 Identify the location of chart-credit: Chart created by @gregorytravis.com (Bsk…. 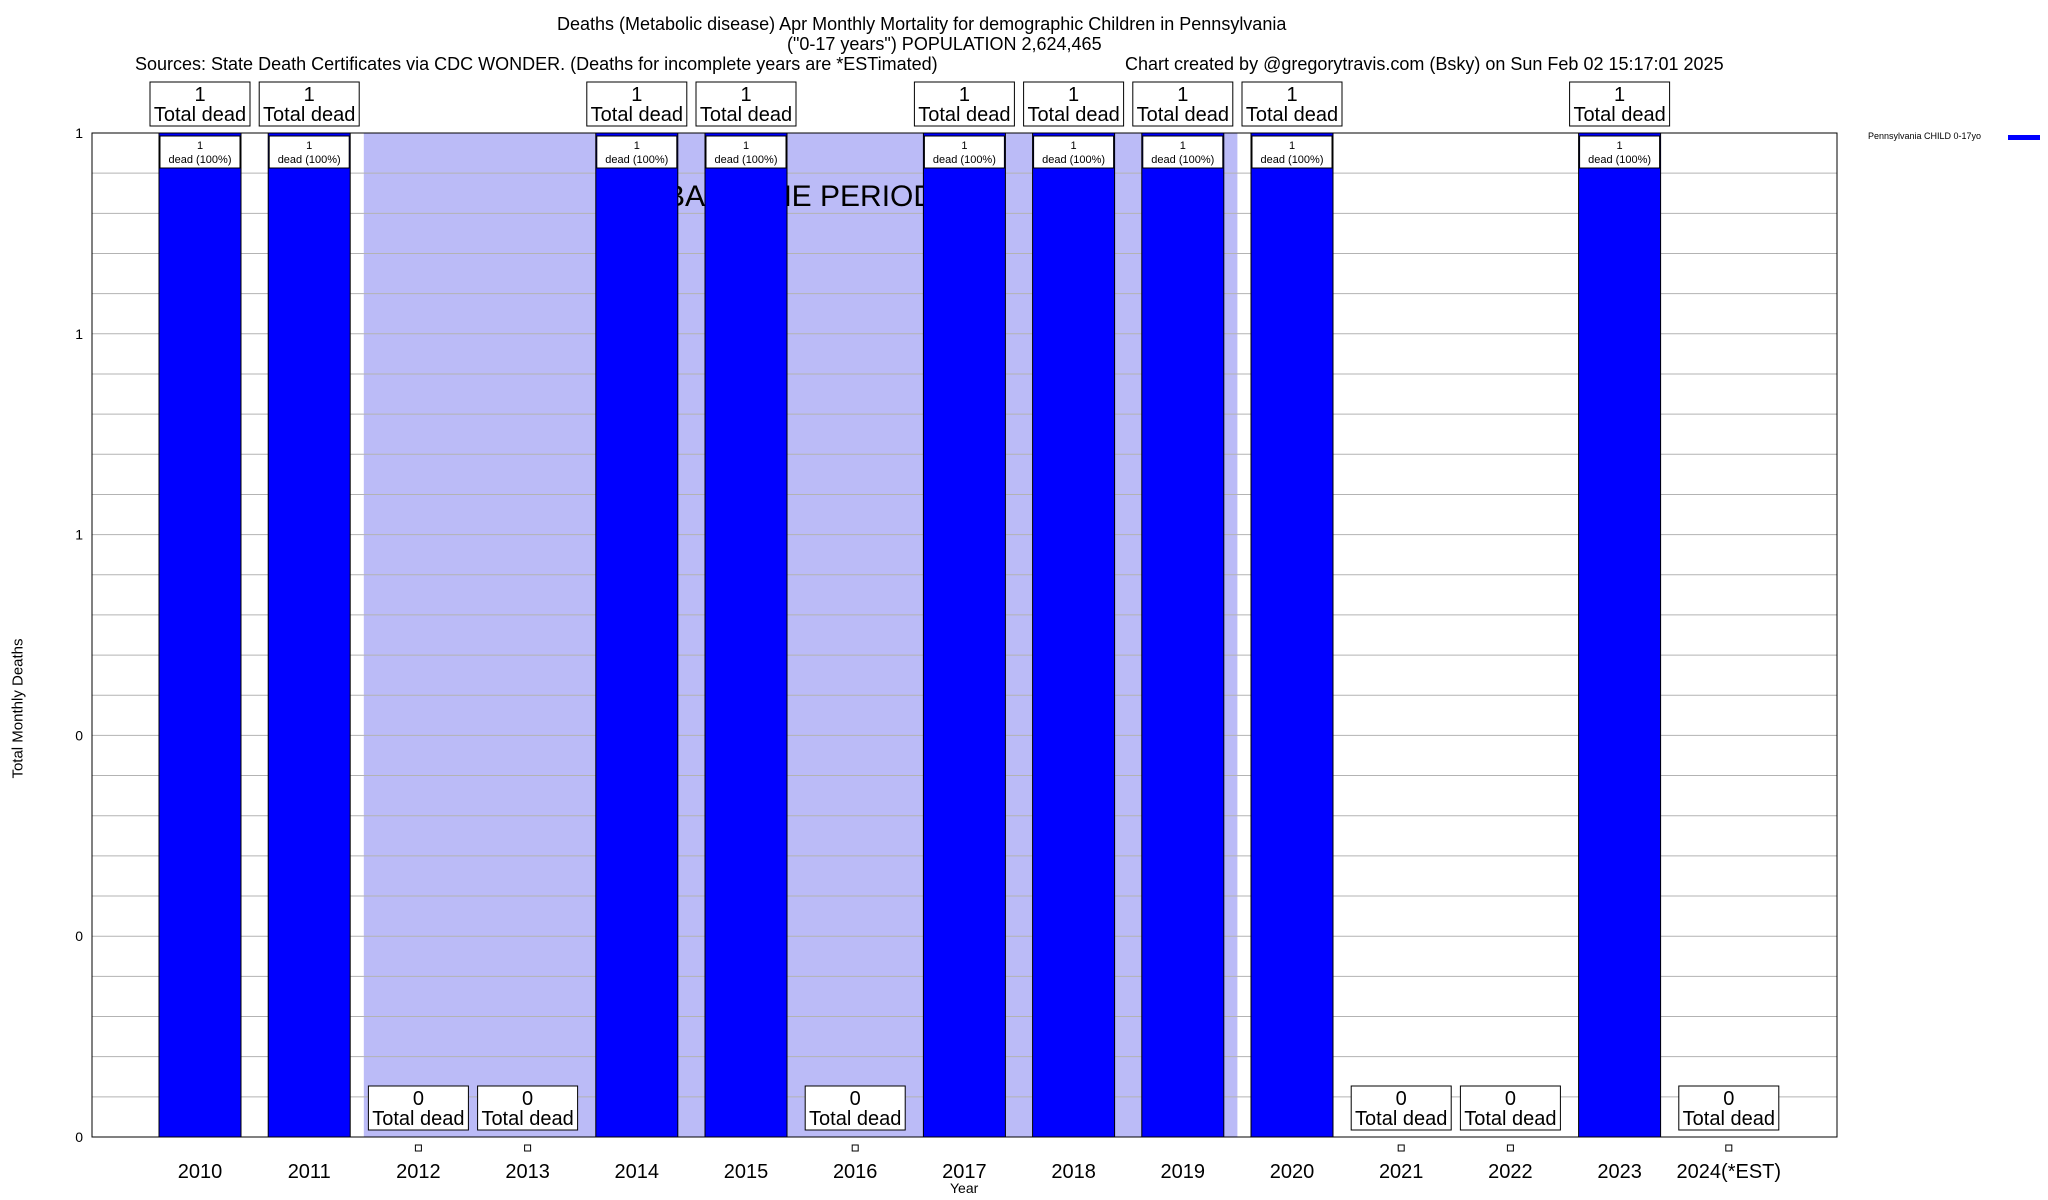
(1424, 64).